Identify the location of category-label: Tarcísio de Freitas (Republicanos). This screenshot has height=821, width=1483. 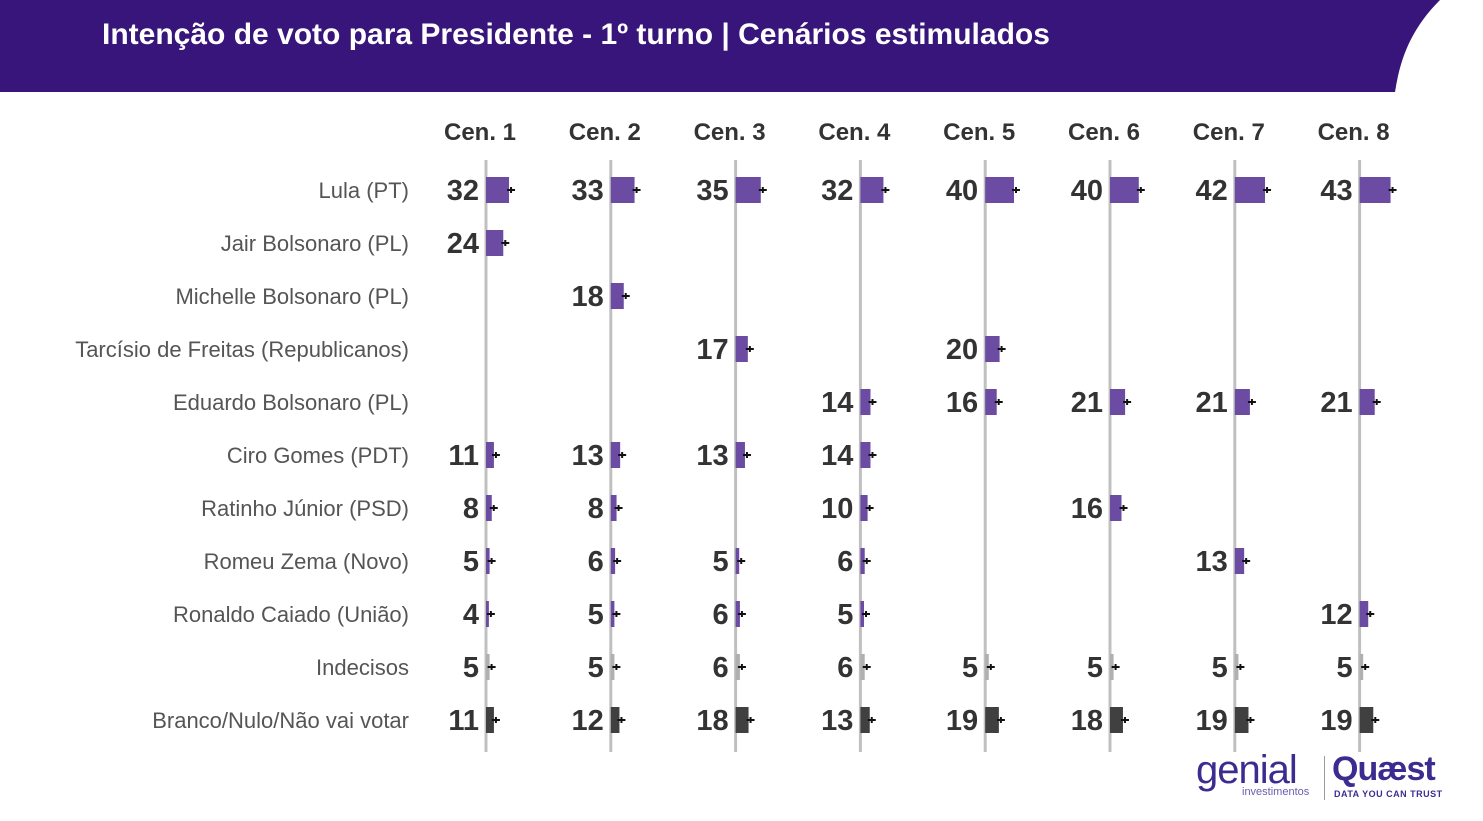
(242, 349).